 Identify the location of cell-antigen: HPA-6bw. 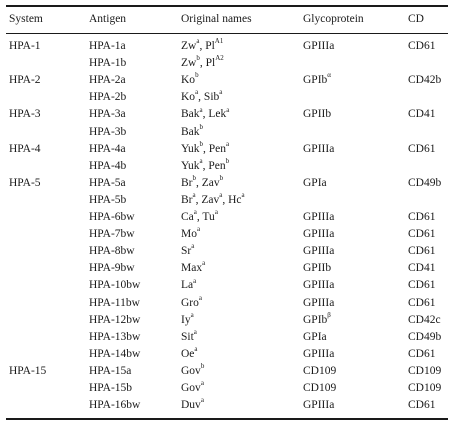
(112, 217).